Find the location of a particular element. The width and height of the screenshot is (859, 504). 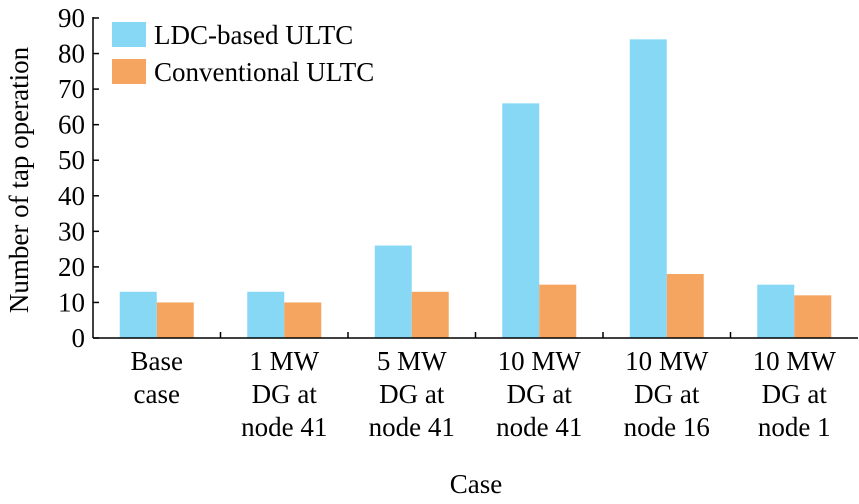

x-axis-title: Case is located at coordinates (476, 484).